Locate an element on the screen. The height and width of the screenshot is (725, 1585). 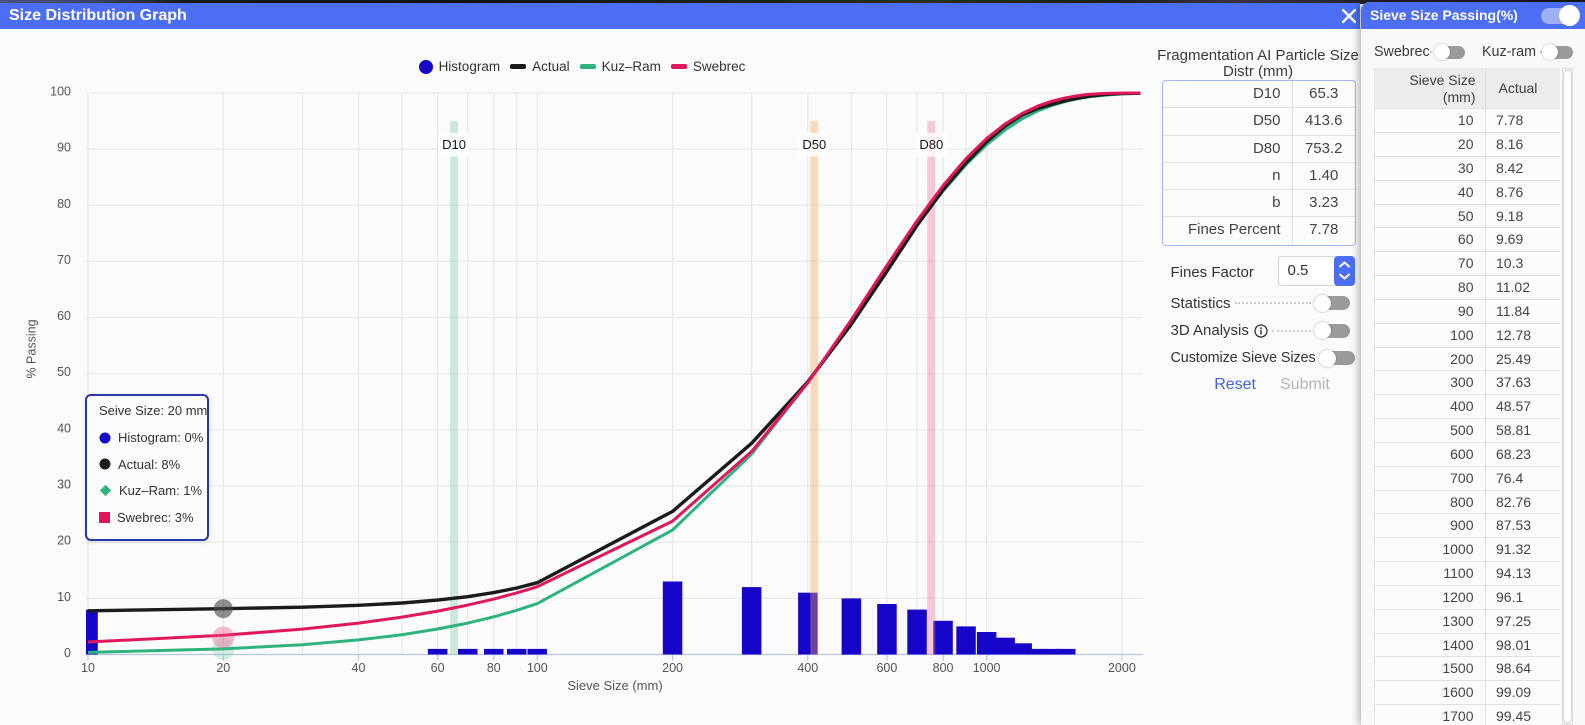
svg-text: 800 is located at coordinates (943, 668).